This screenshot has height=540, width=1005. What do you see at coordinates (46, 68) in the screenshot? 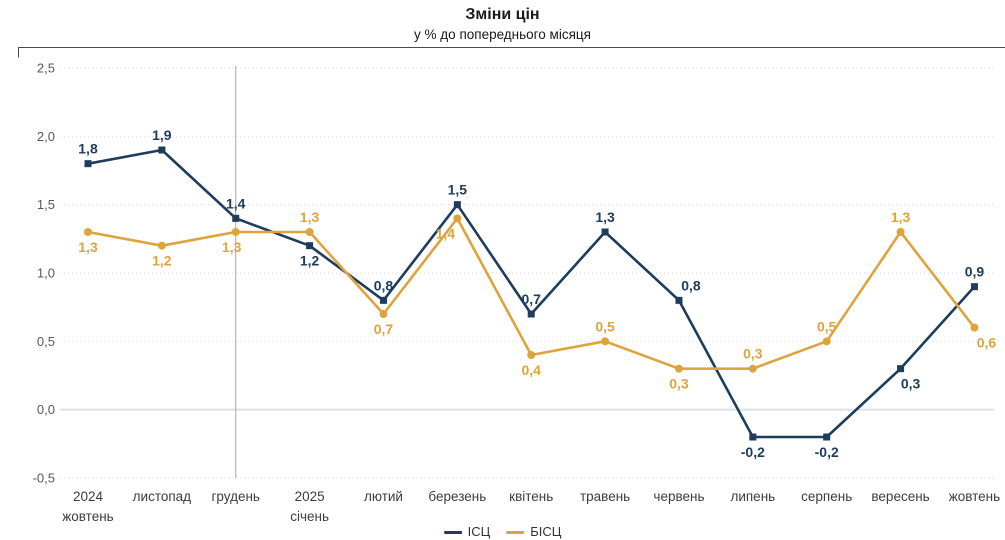
I see `y-tick-label: 2,5` at bounding box center [46, 68].